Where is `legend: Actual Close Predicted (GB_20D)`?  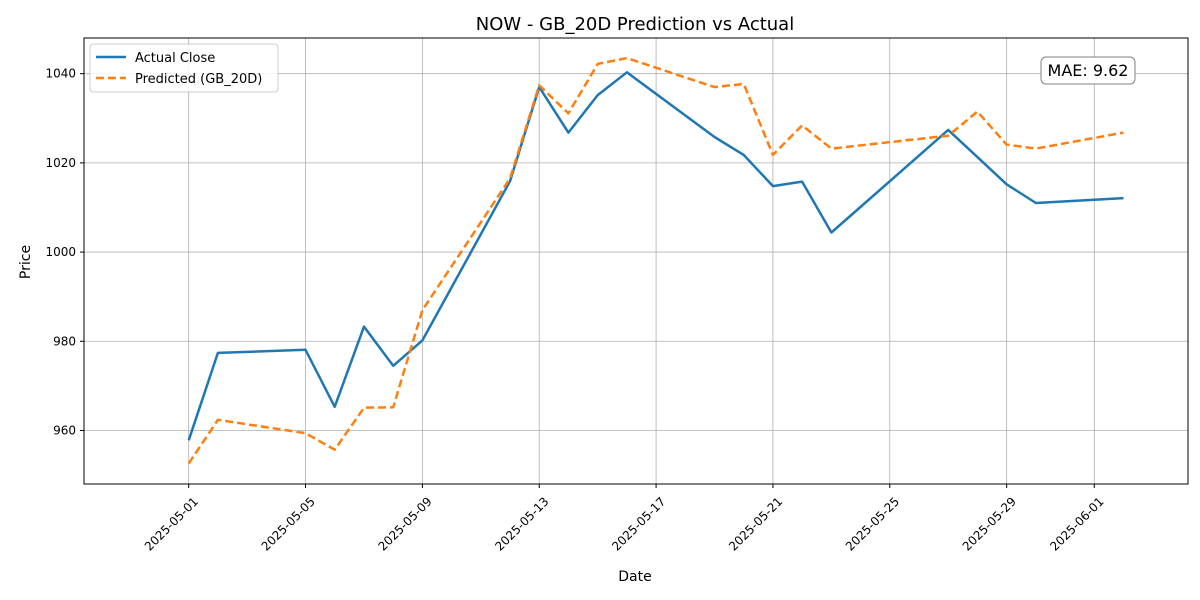 legend: Actual Close Predicted (GB_20D) is located at coordinates (184, 68).